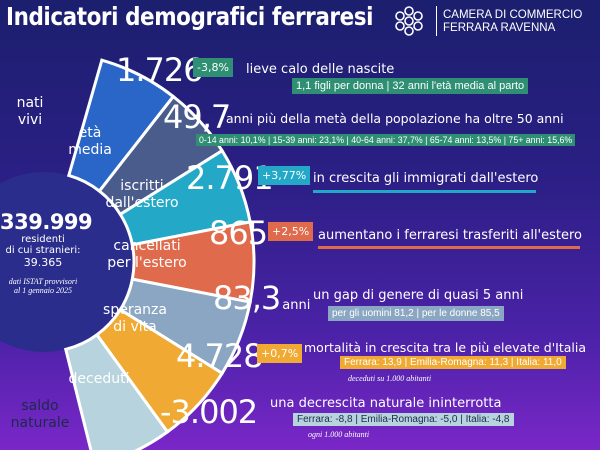  Describe the element at coordinates (339, 434) in the screenshot. I see `natural-balance-note: ogni 1.000 abitanti` at that location.